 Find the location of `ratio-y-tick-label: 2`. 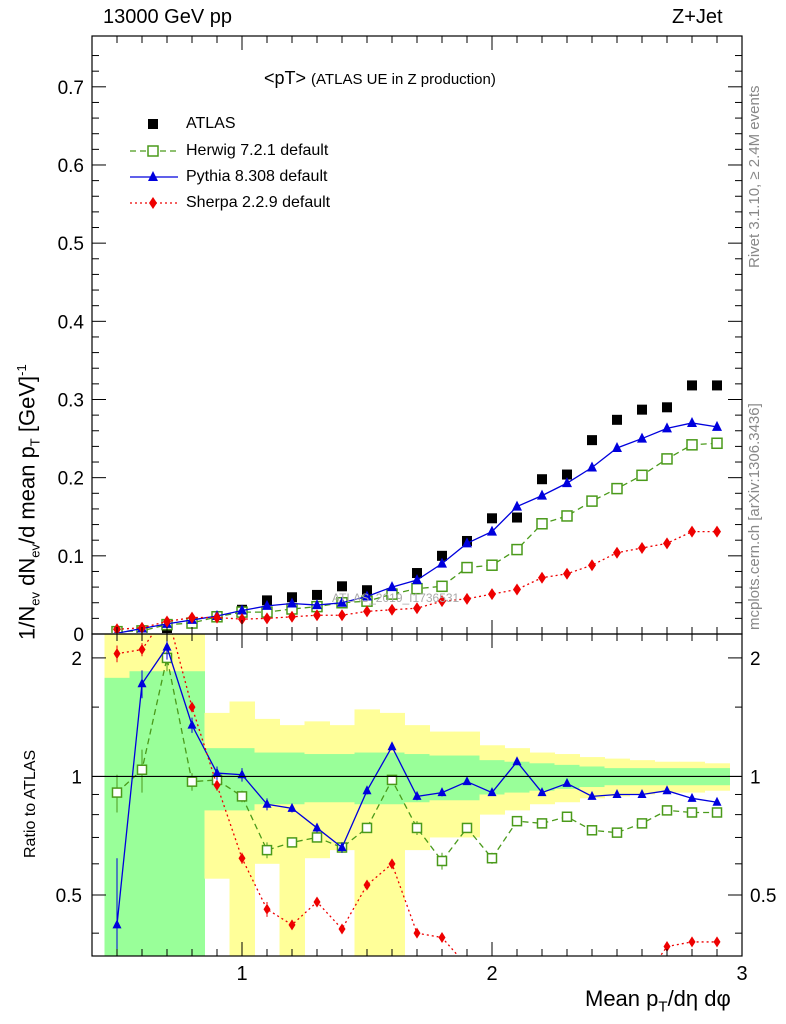

ratio-y-tick-label: 2 is located at coordinates (76, 659).